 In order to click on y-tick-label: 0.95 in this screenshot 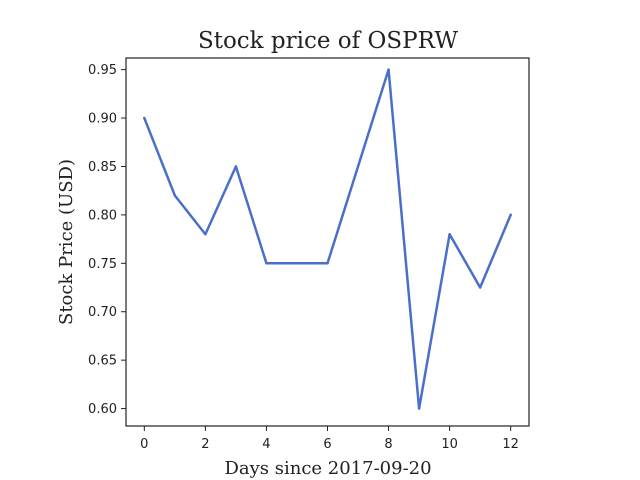, I will do `click(102, 70)`.